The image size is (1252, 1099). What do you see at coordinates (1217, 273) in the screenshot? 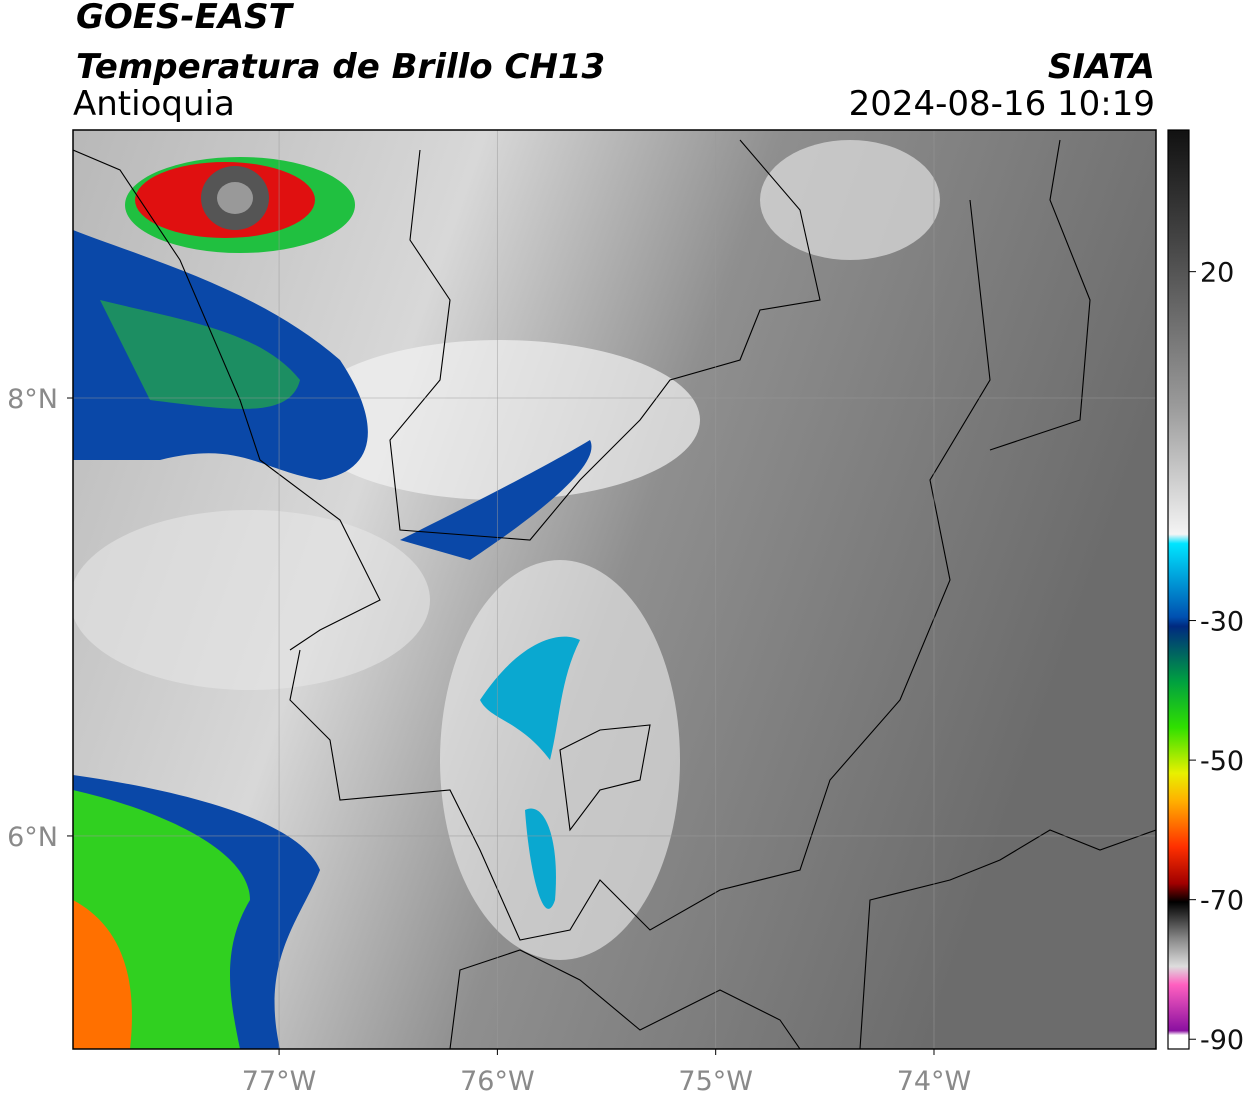
I see `colorbar-label: 20` at bounding box center [1217, 273].